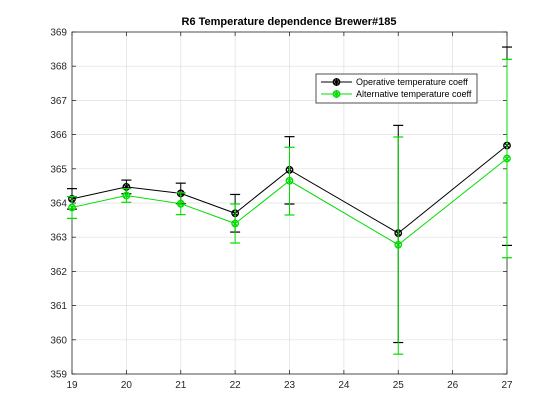  I want to click on legend-label: Alternative temperature coeff, so click(414, 94).